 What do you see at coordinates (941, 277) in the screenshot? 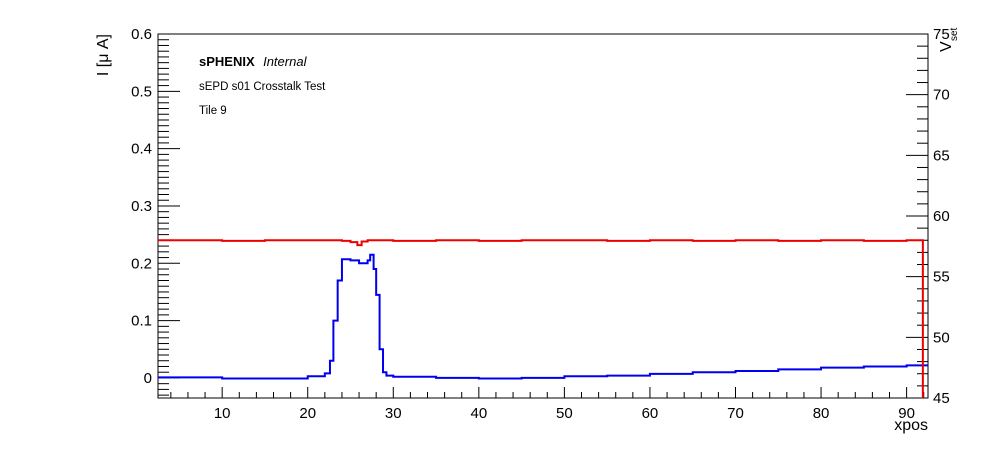
I see `y2-tick-label: 55` at bounding box center [941, 277].